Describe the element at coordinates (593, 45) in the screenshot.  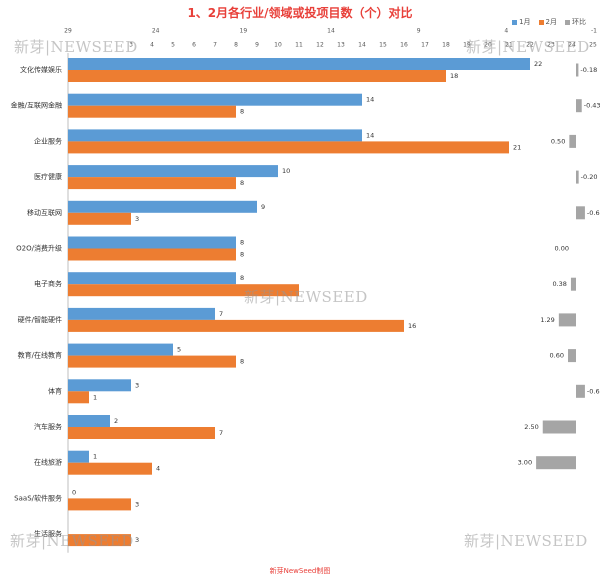
I see `primary-axis-tick: 25` at that location.